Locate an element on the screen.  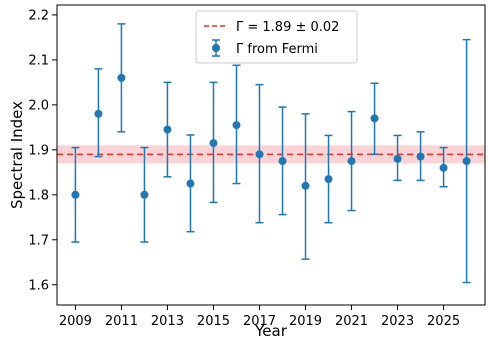
x-tick-label: 2009 is located at coordinates (75, 321).